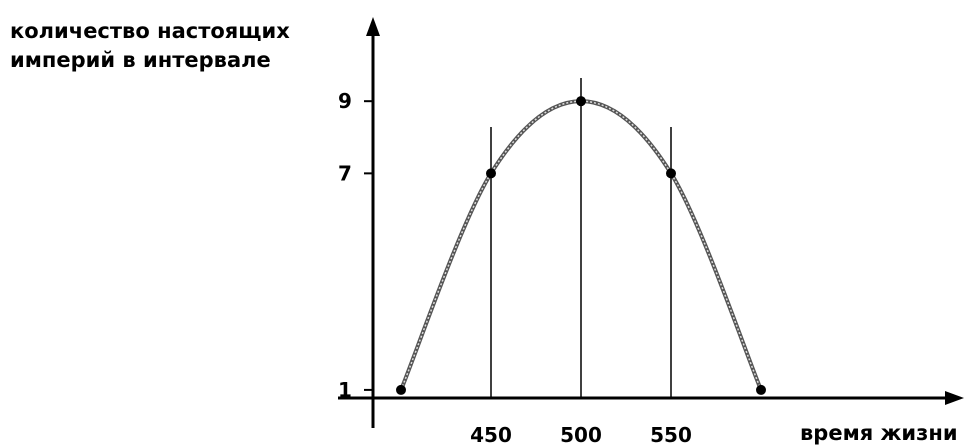 Image resolution: width=975 pixels, height=448 pixels. I want to click on x-axis-label: время жизни, so click(879, 433).